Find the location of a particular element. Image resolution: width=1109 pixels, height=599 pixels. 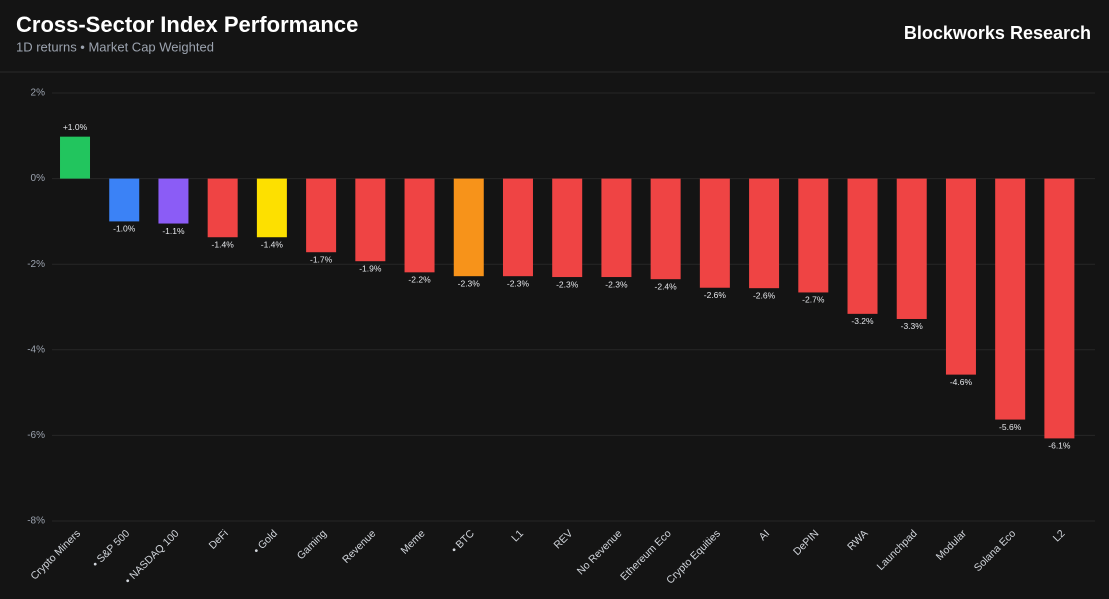

brand: Blockworks Research is located at coordinates (997, 33).